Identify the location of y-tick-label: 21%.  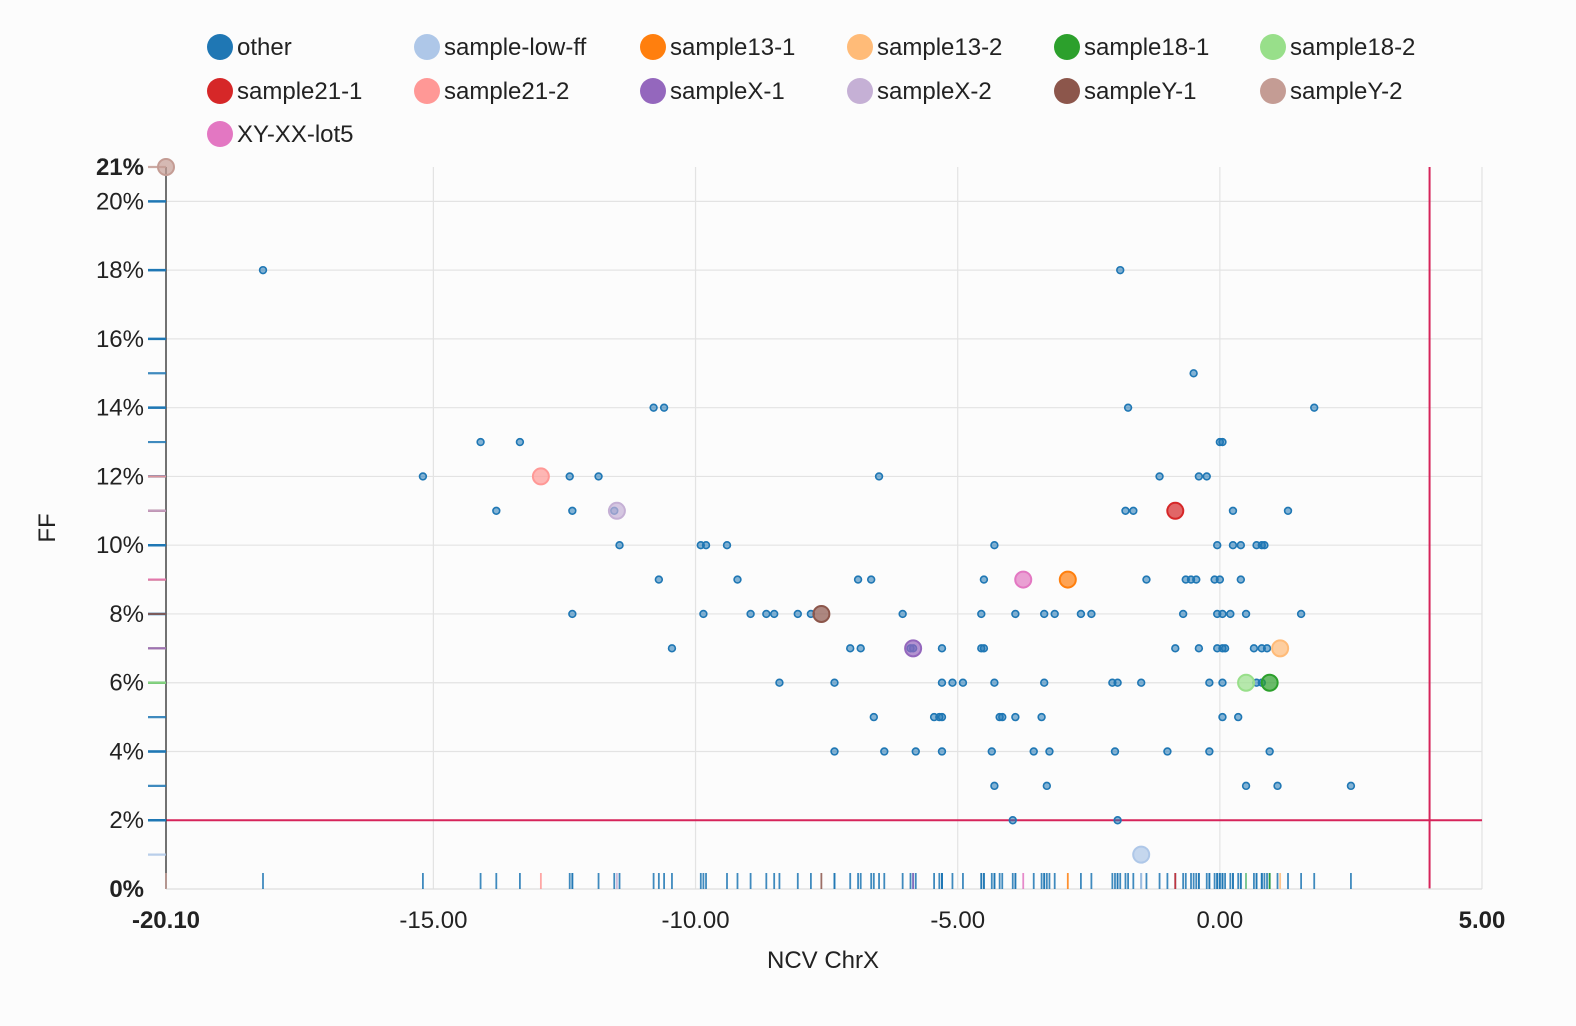
(120, 167).